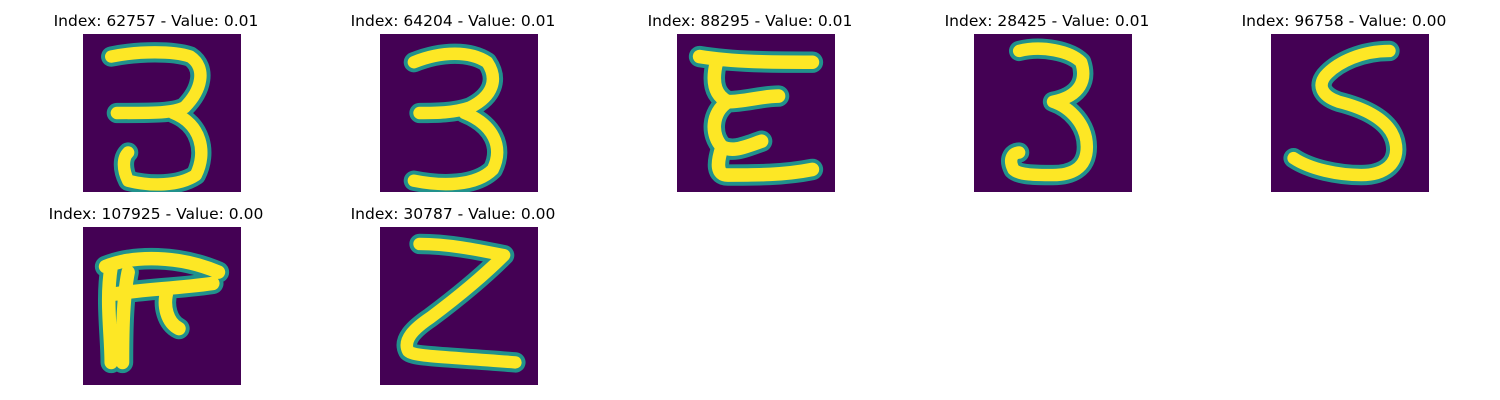 The height and width of the screenshot is (400, 1500). Describe the element at coordinates (1047, 21) in the screenshot. I see `panel-title: Index: 28425 - Value: 0.01` at that location.